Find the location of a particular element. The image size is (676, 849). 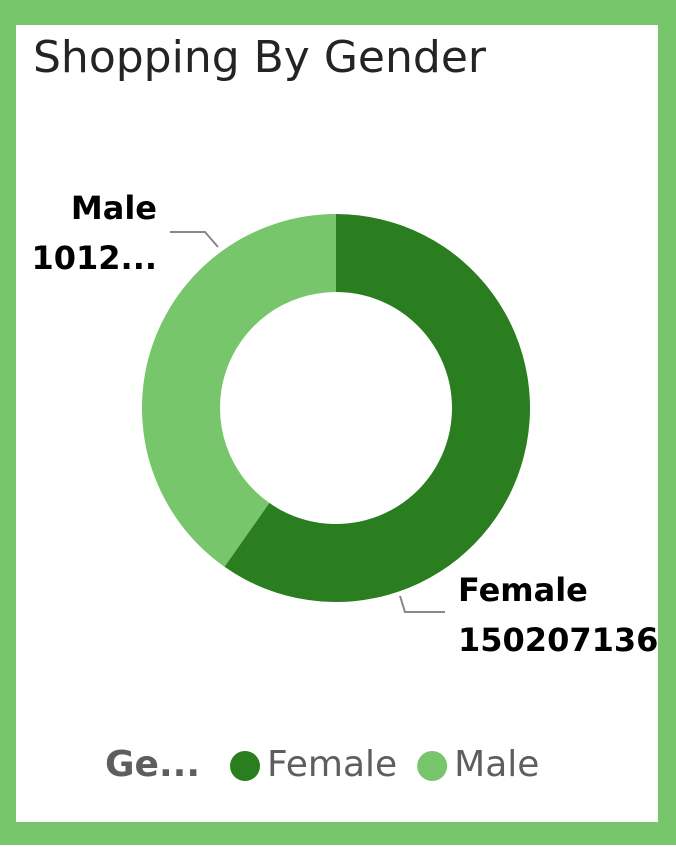

data-label-category: Female is located at coordinates (523, 590).